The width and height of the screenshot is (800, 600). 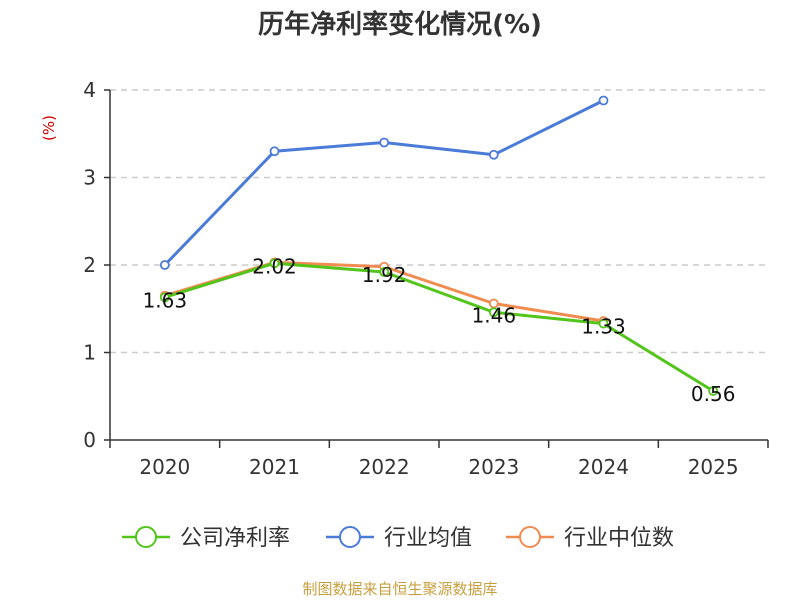 I want to click on data-label: 0.56, so click(x=713, y=394).